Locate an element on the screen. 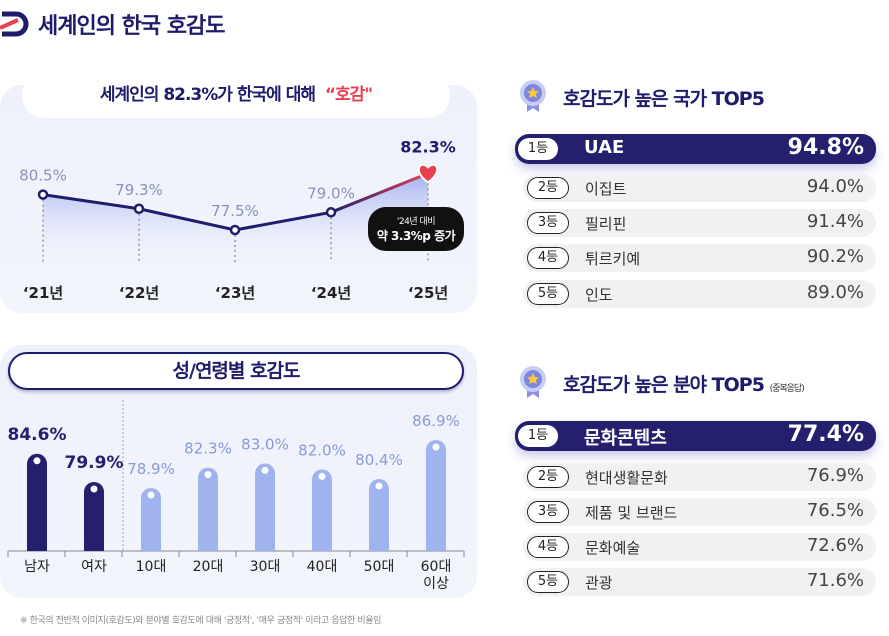 The height and width of the screenshot is (636, 889). rank-value: 76.5% is located at coordinates (835, 510).